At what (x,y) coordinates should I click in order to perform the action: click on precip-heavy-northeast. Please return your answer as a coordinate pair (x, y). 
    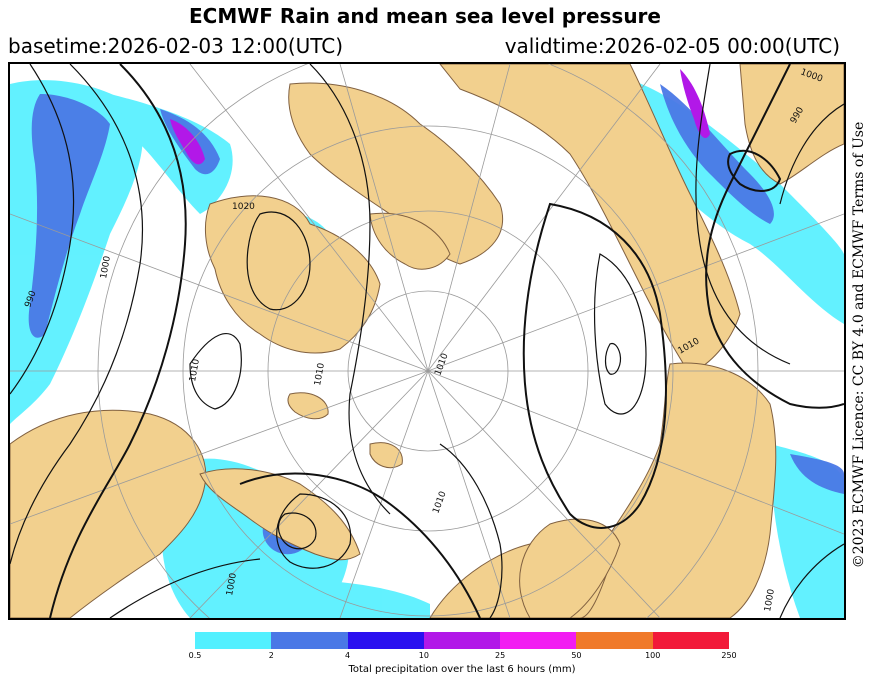
    Looking at the image, I should click on (695, 104).